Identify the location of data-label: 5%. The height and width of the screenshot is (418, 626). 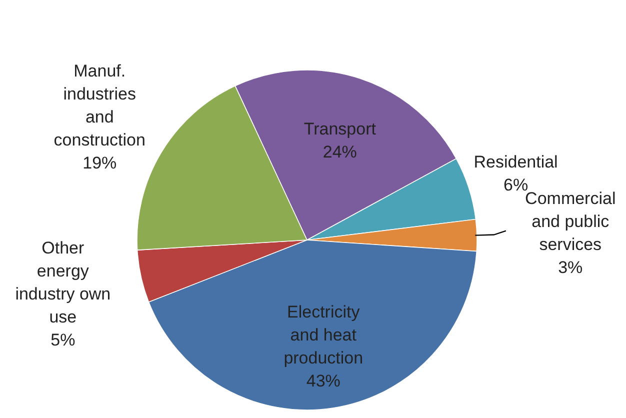
(63, 340).